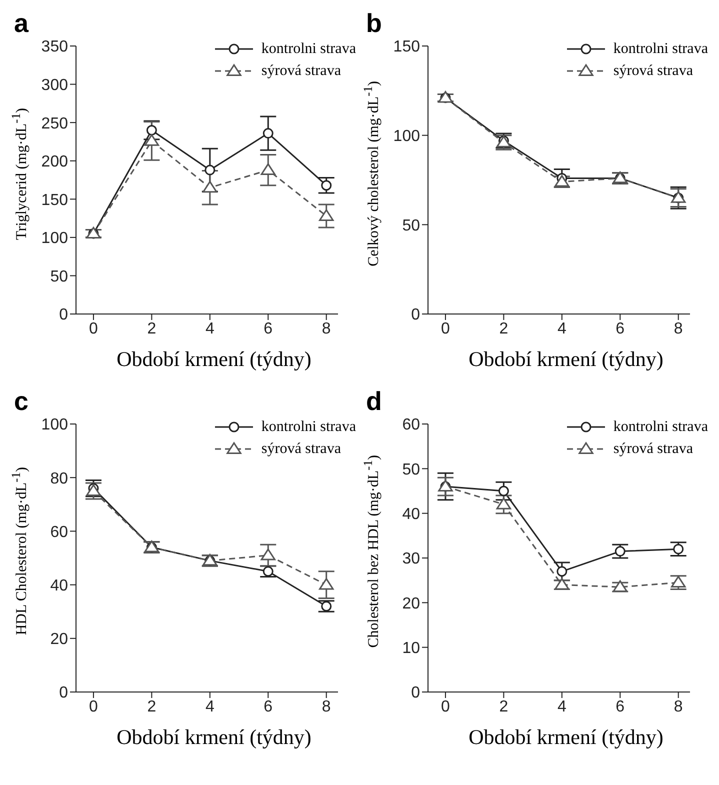 The image size is (719, 785). Describe the element at coordinates (54, 85) in the screenshot. I see `y-tick-label: 300` at that location.